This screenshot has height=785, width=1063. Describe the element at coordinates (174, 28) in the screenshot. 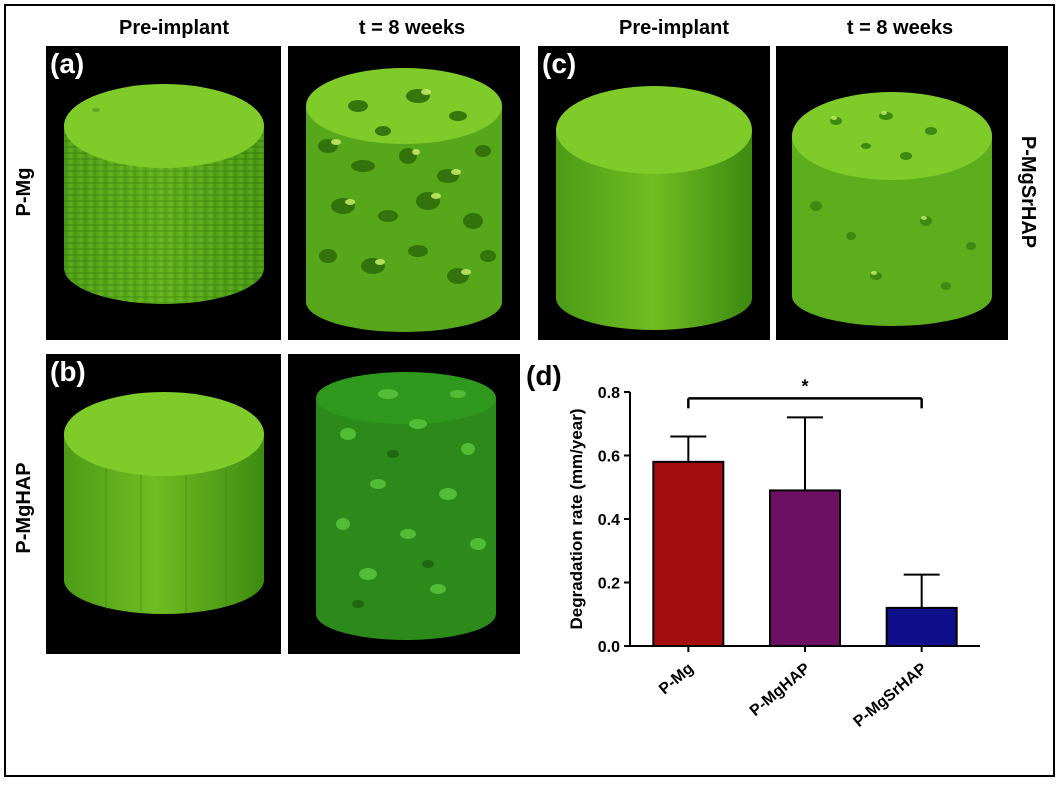

I see `column-header-left-pre: Pre-implant` at that location.